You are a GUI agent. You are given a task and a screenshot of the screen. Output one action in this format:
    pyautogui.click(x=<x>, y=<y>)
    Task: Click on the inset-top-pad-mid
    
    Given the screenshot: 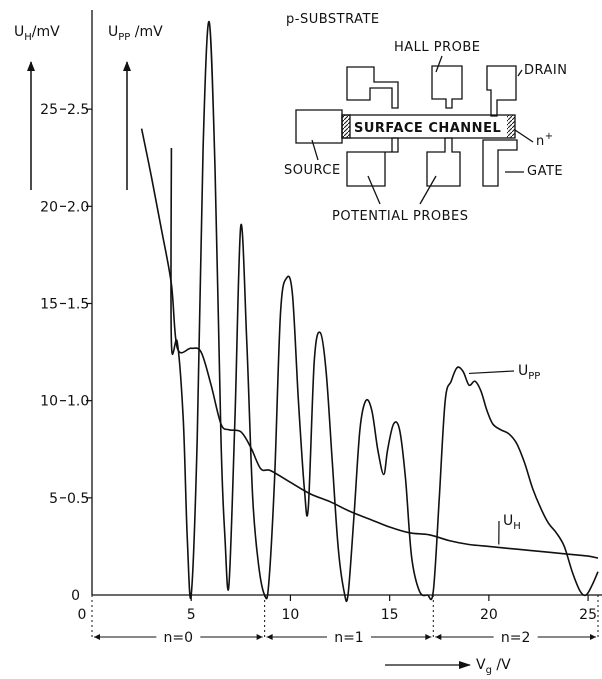 What is the action you would take?
    pyautogui.click(x=447, y=87)
    